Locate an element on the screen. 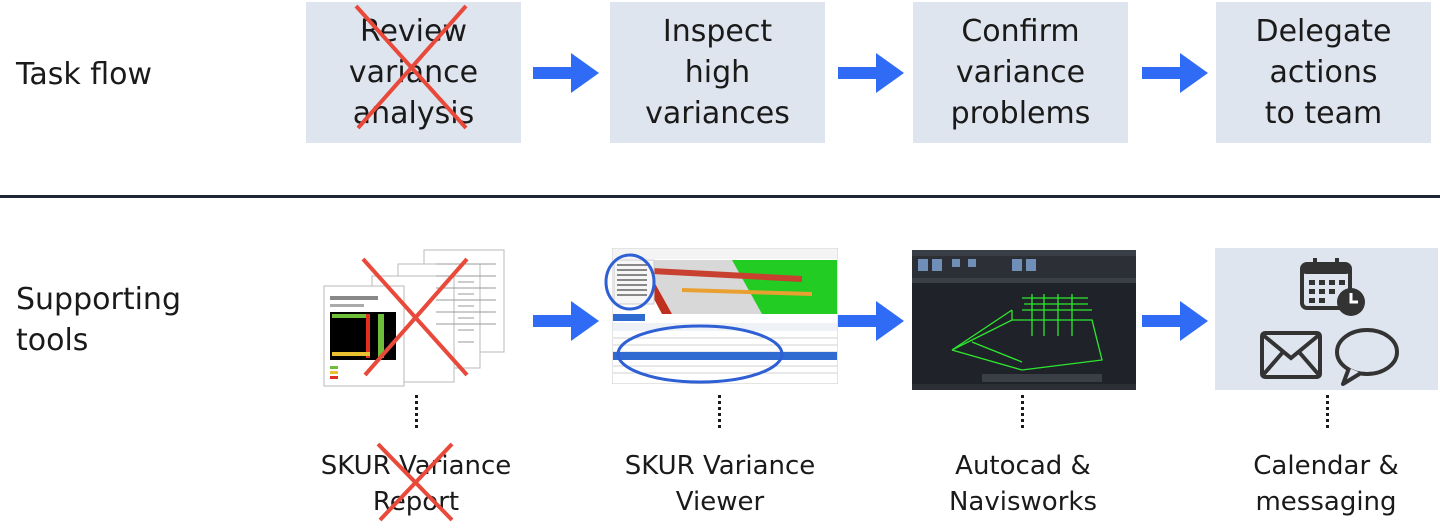 The height and width of the screenshot is (530, 1440). variance-report-thumbnail is located at coordinates (413, 319).